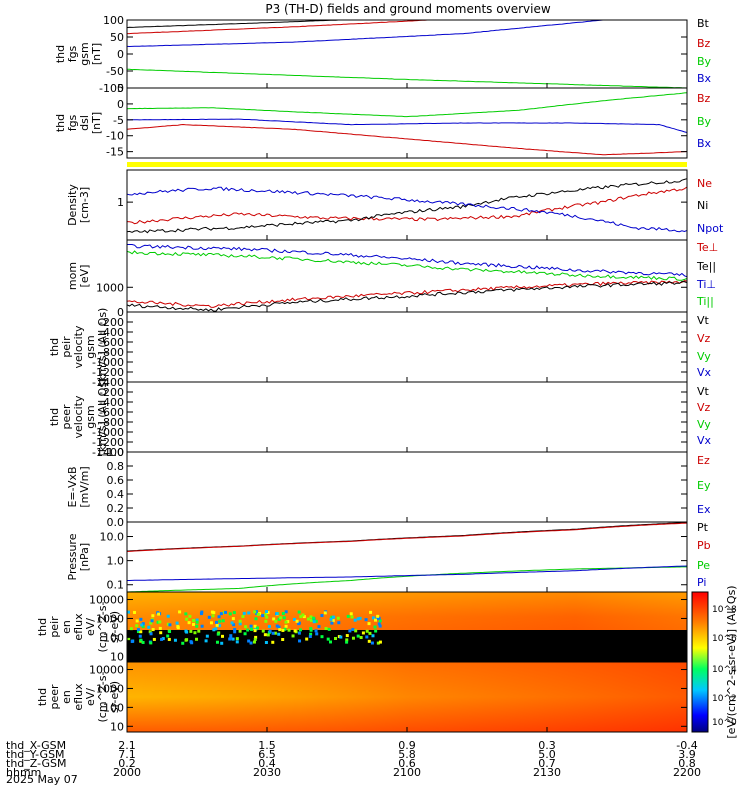 The image size is (750, 800). I want to click on legend-Bz: Bz, so click(704, 98).